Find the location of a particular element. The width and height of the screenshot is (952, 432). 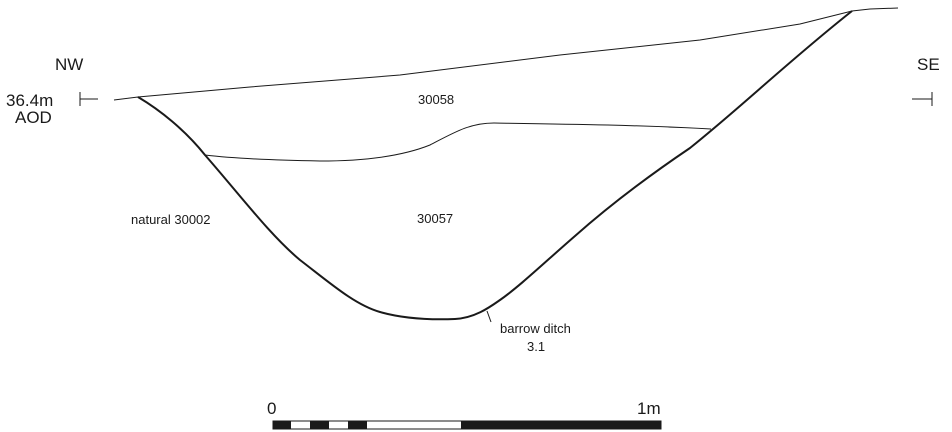

feature-name-label: barrow ditch is located at coordinates (535, 328).